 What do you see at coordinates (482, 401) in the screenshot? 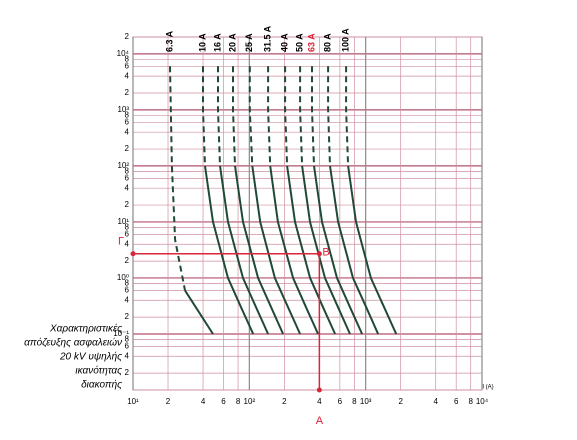
I see `x-tick-label: 10⁴` at bounding box center [482, 401].